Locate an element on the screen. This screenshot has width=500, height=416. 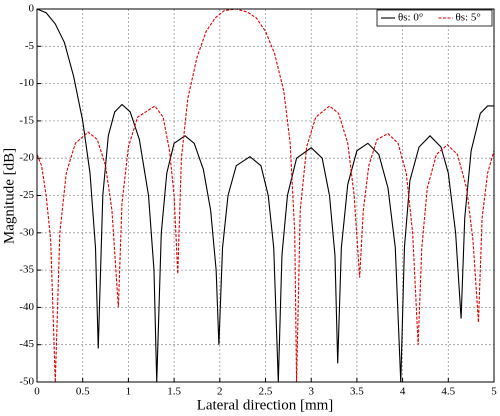
y-tick-label: -25 is located at coordinates (26, 195).